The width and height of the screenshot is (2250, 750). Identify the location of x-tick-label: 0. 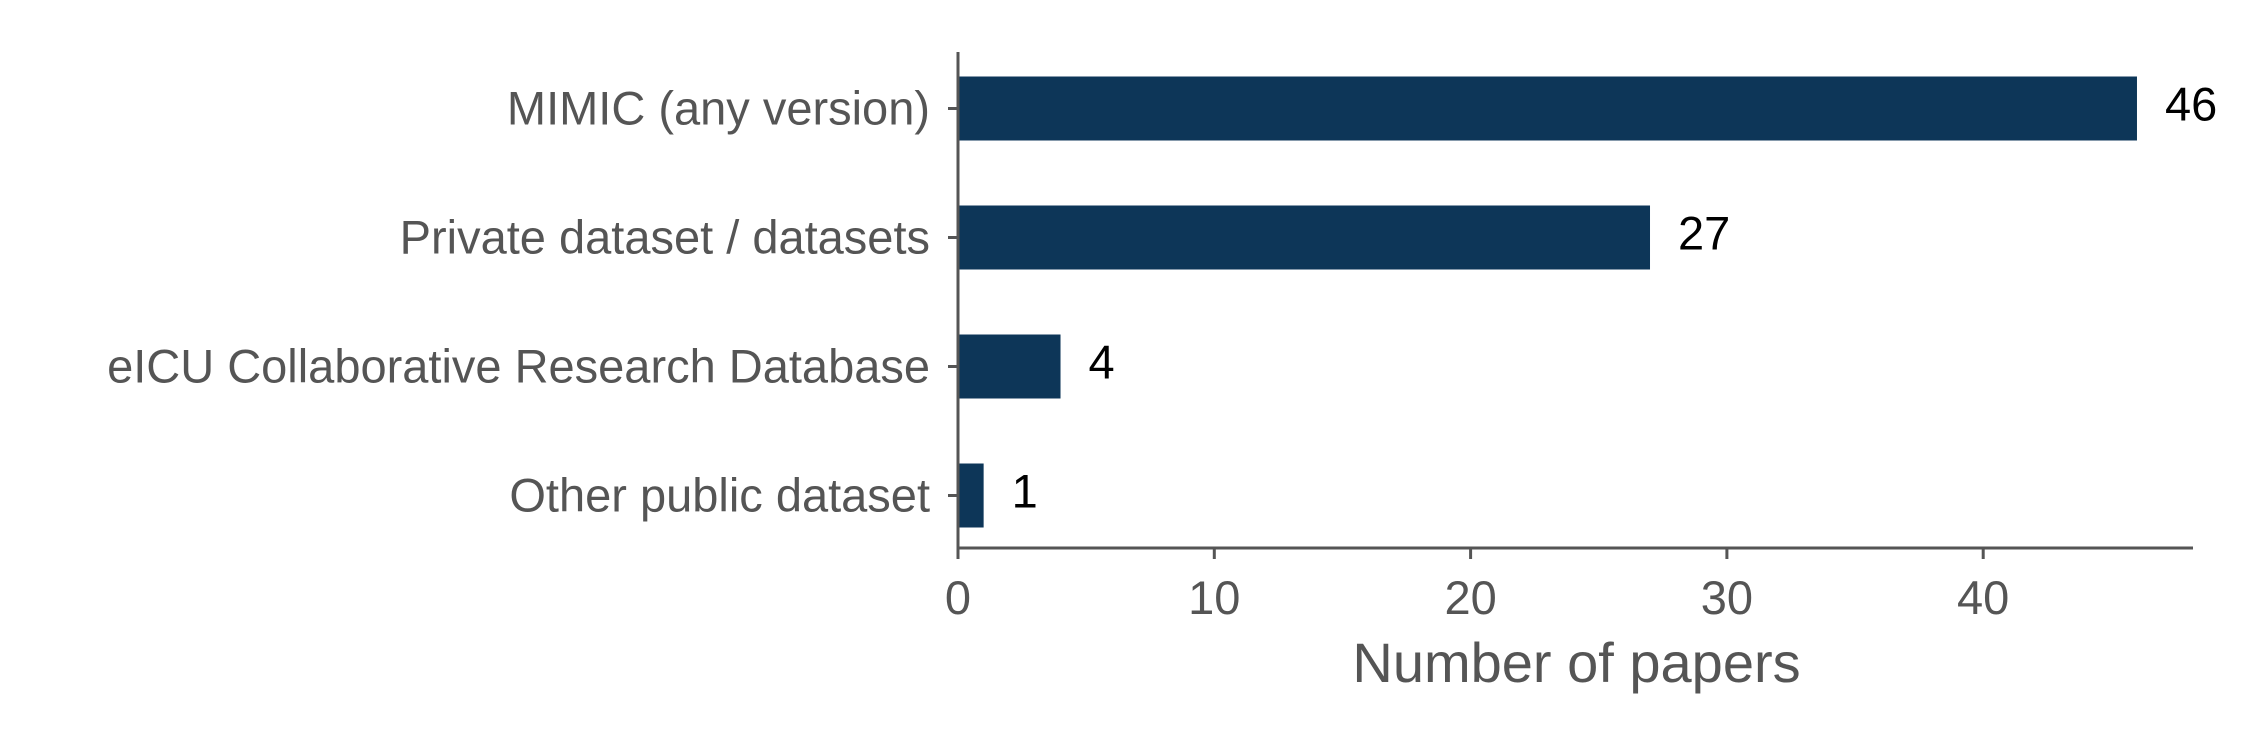
(958, 597).